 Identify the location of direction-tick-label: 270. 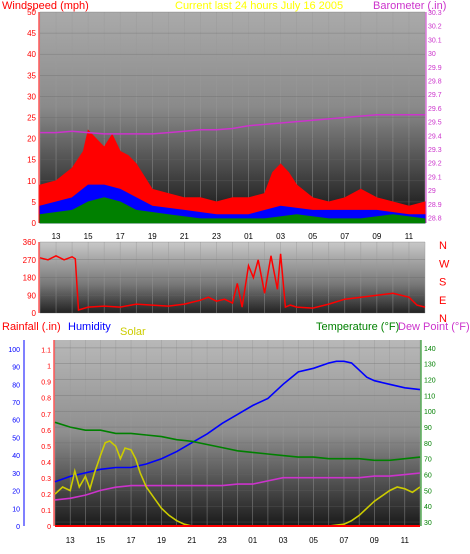
(30, 260).